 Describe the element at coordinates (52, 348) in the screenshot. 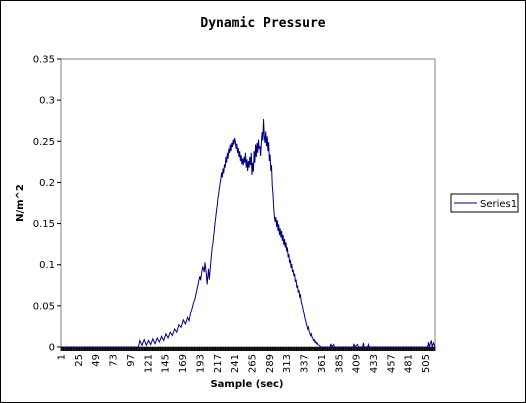

I see `y-tick-label: 0` at that location.